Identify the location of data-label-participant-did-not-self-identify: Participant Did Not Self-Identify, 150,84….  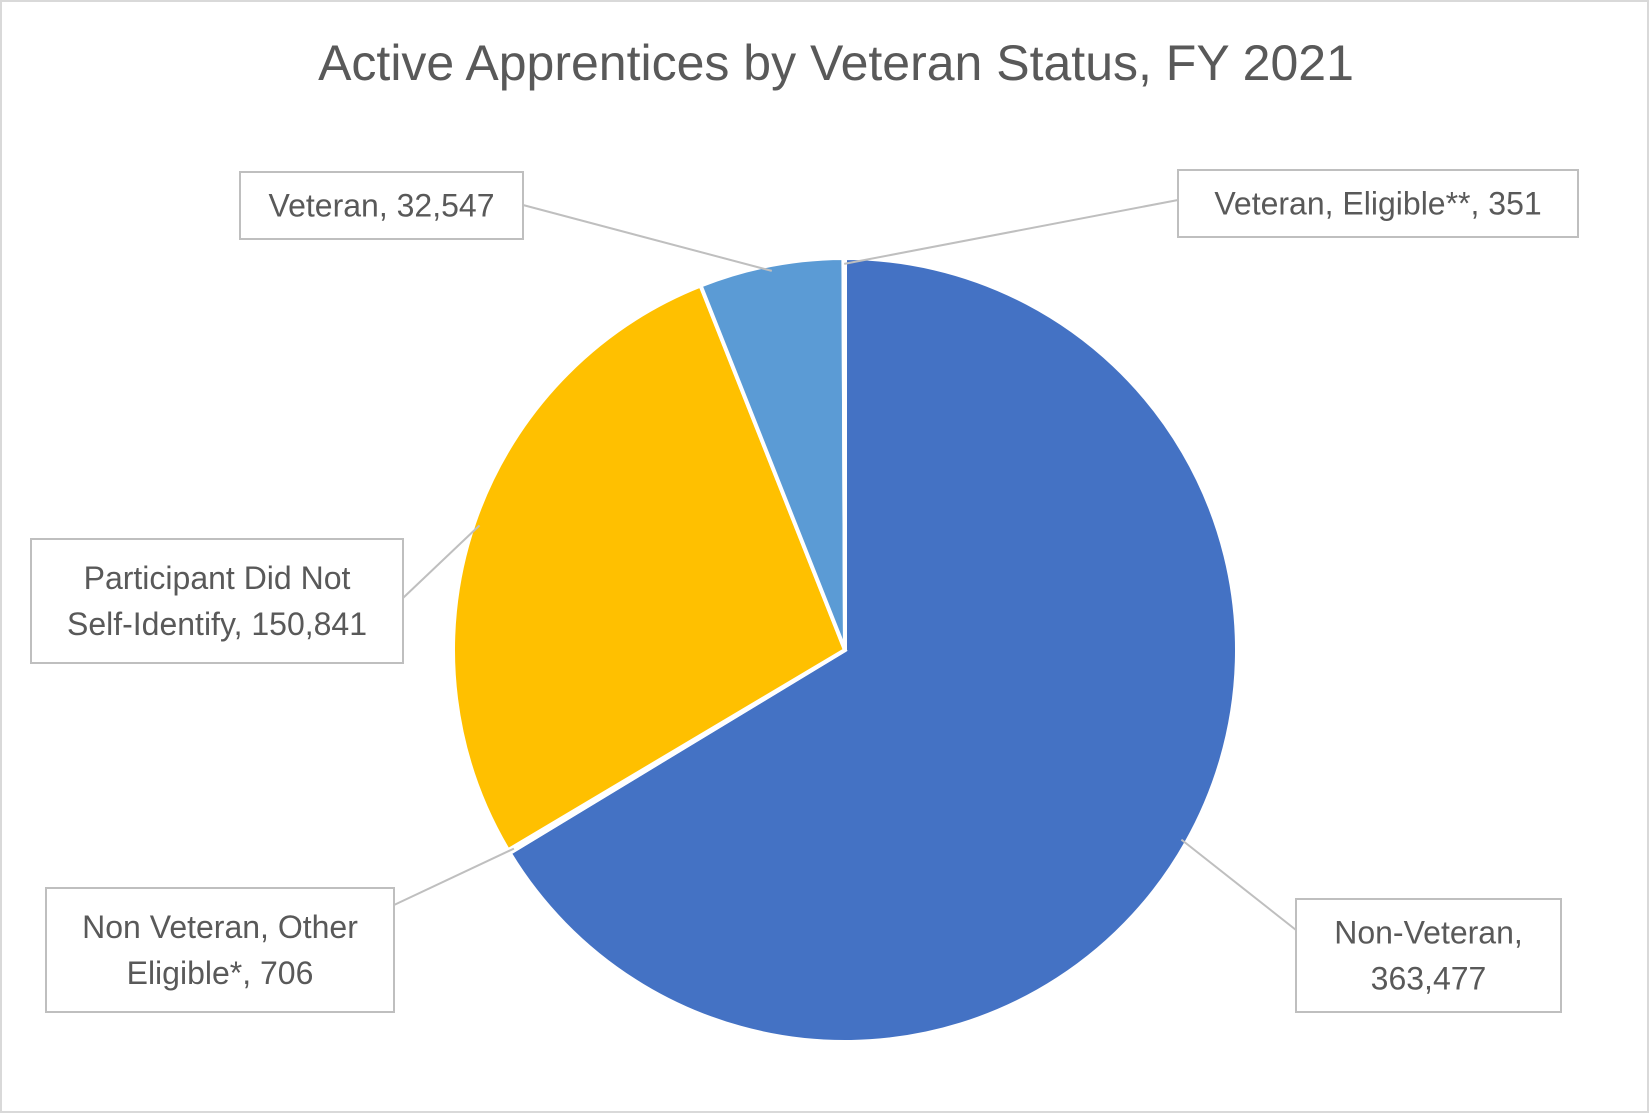
(217, 601).